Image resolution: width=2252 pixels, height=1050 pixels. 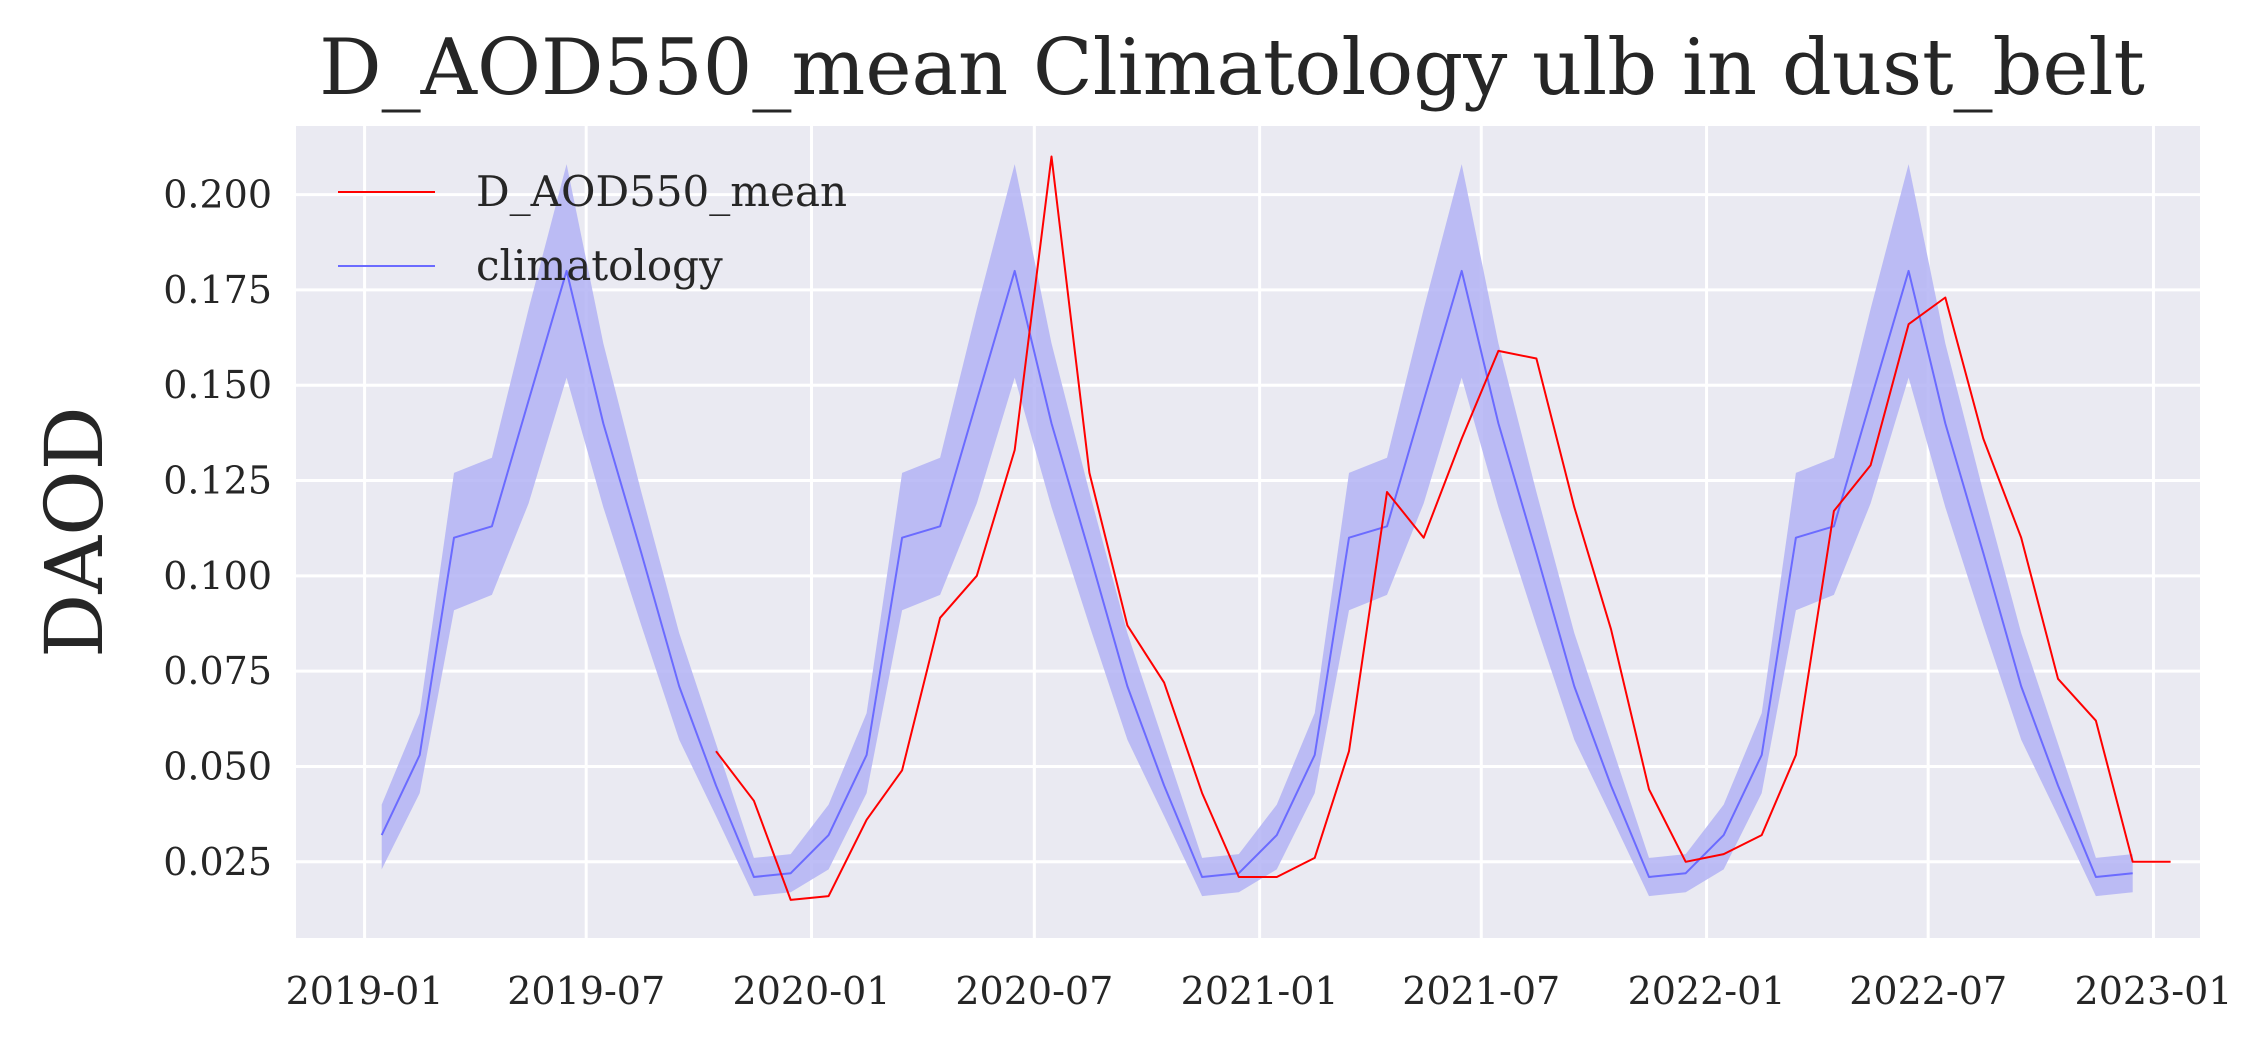 What do you see at coordinates (812, 991) in the screenshot?
I see `x-tick-label: 2020-01` at bounding box center [812, 991].